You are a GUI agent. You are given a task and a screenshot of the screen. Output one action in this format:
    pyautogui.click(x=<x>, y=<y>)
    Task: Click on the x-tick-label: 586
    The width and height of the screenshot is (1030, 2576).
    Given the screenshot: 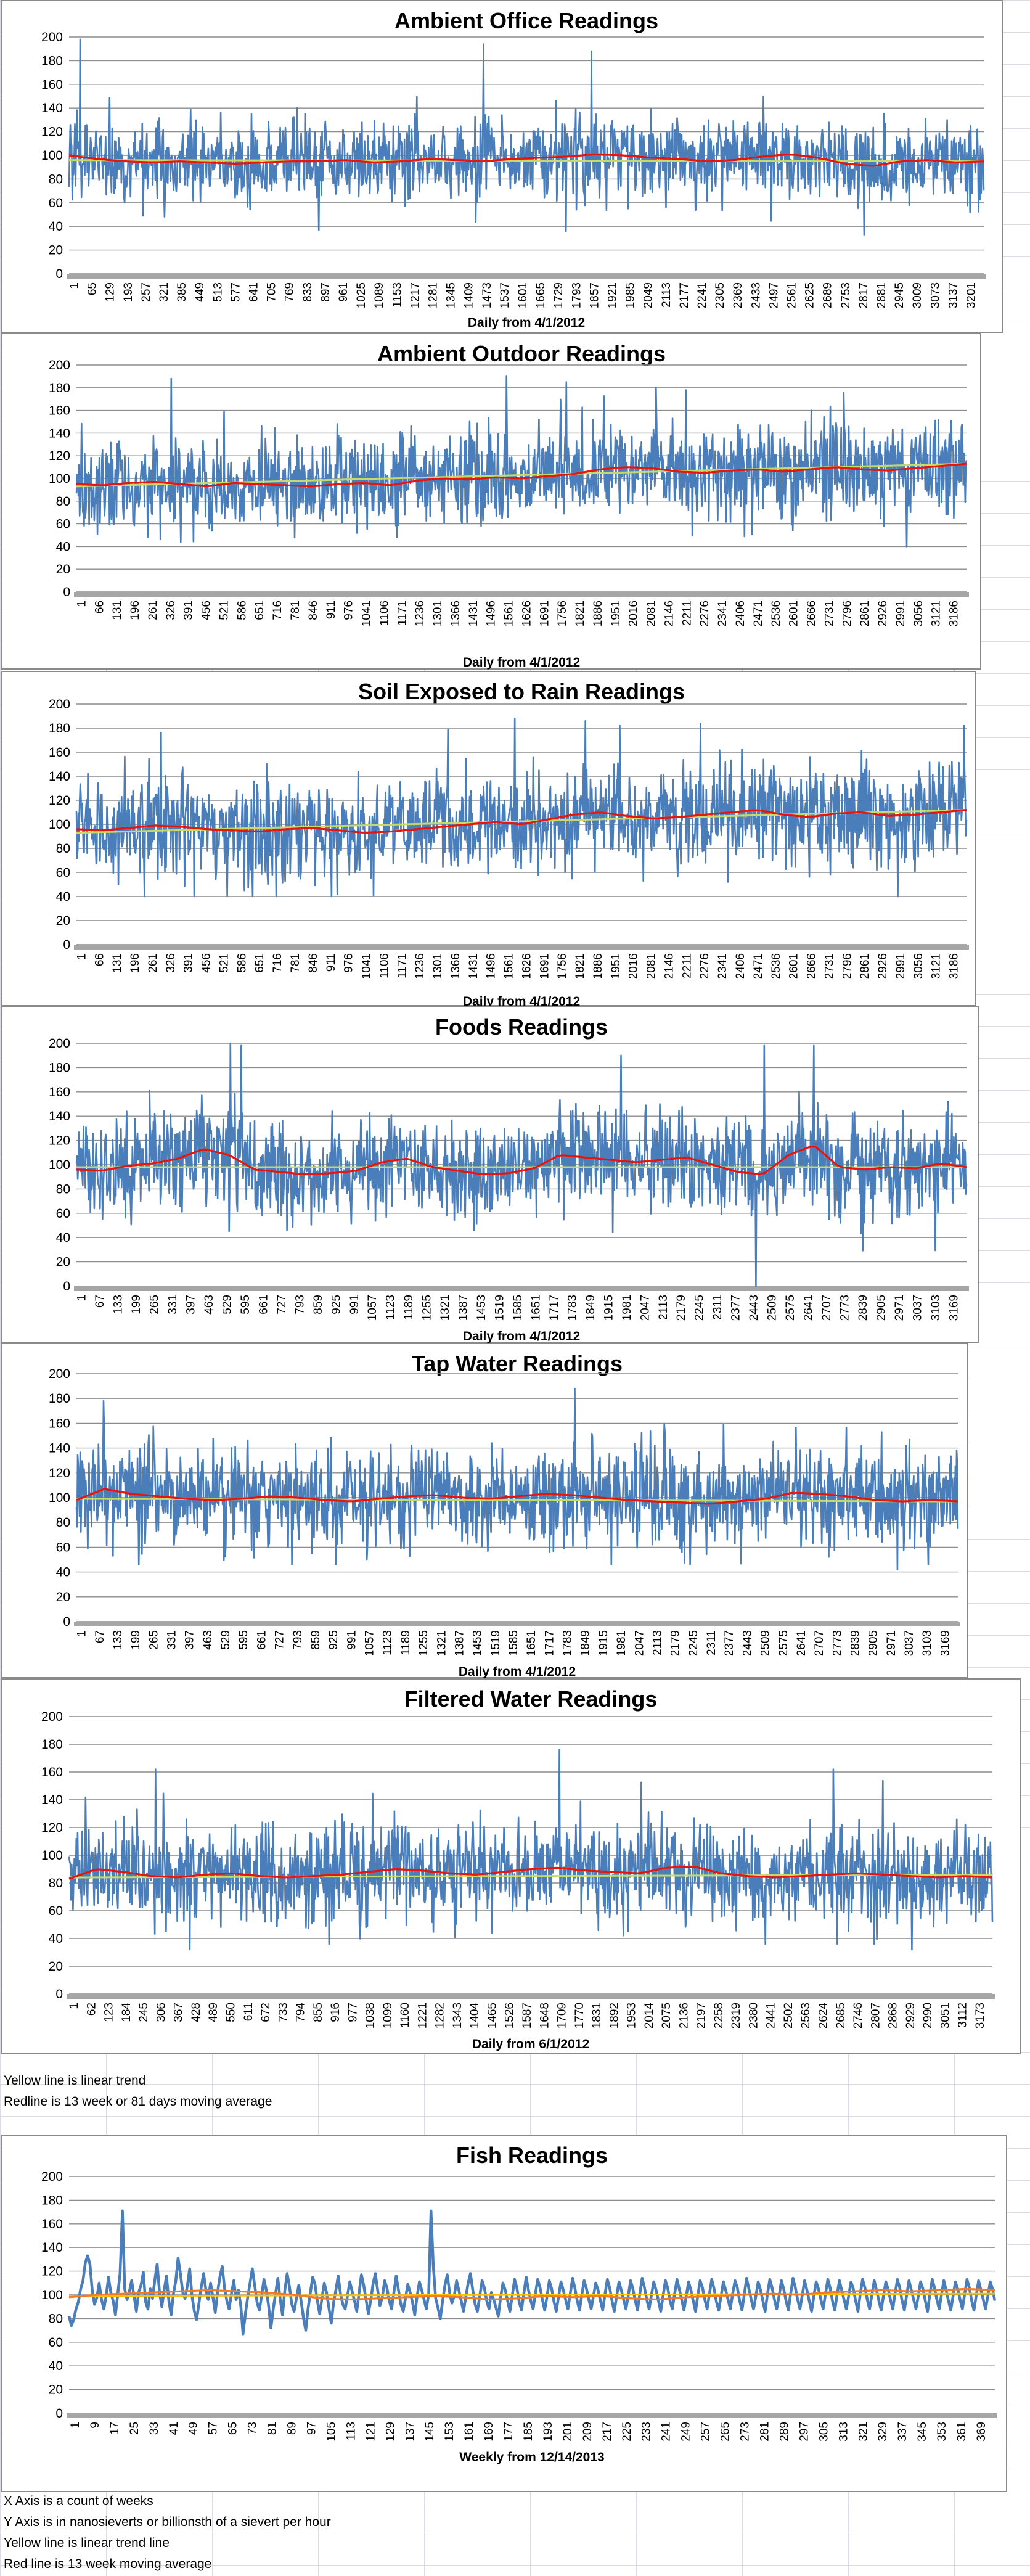 What is the action you would take?
    pyautogui.click(x=241, y=963)
    